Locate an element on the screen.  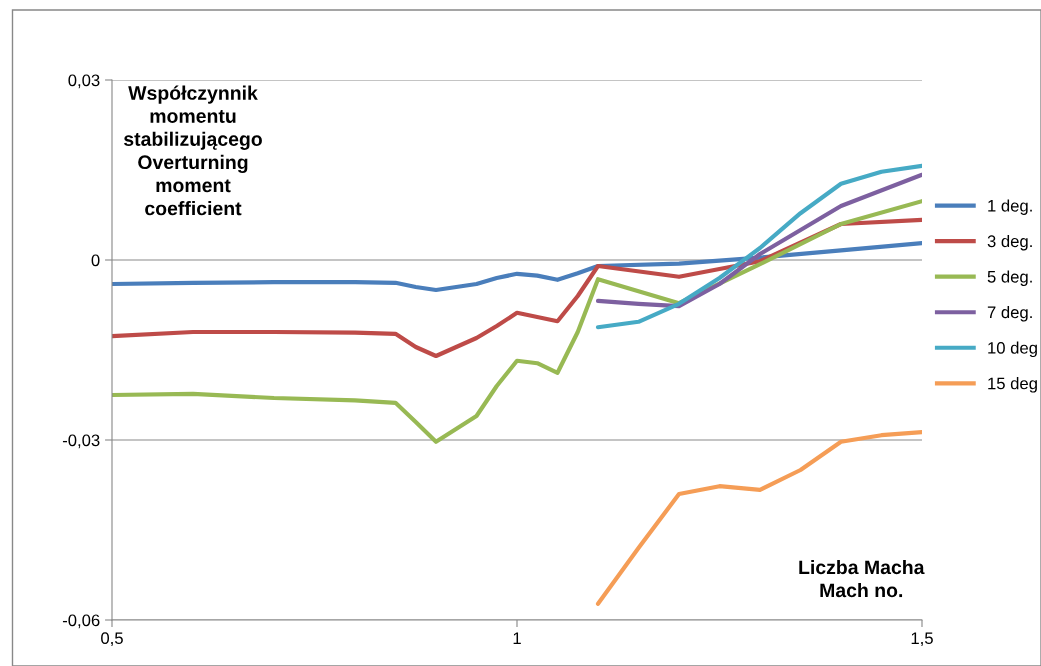
legend-label: 7 deg. is located at coordinates (1009, 314).